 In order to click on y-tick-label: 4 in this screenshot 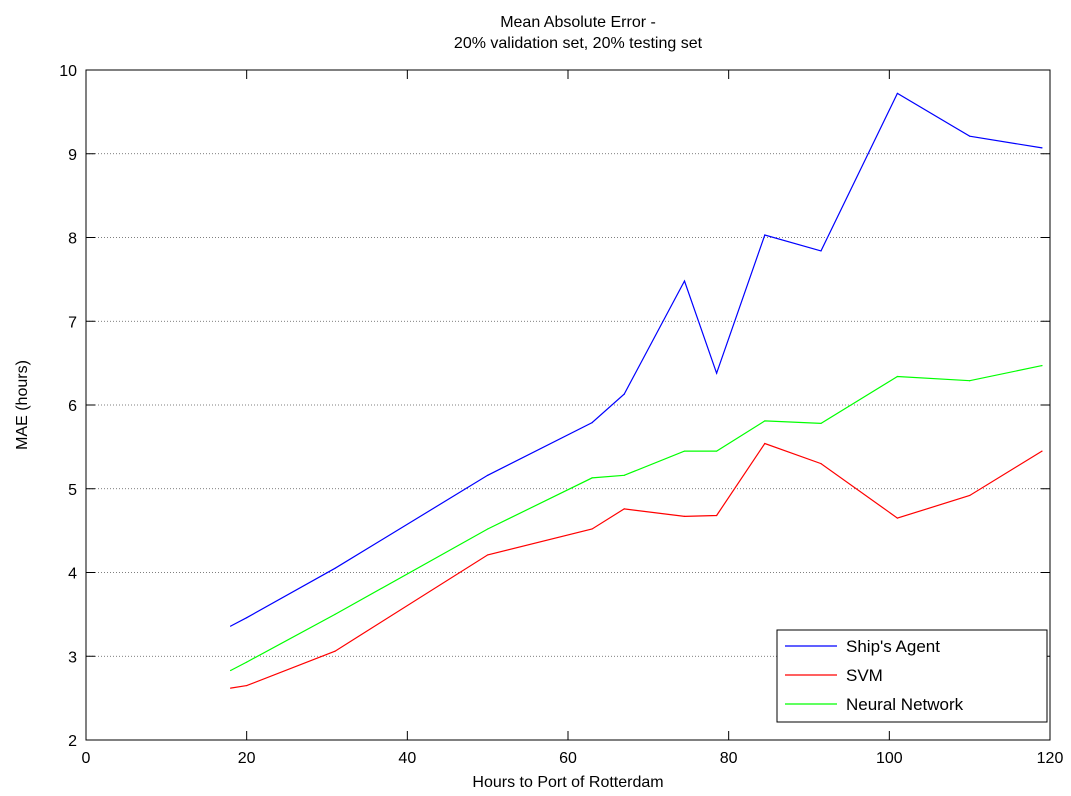, I will do `click(72, 574)`.